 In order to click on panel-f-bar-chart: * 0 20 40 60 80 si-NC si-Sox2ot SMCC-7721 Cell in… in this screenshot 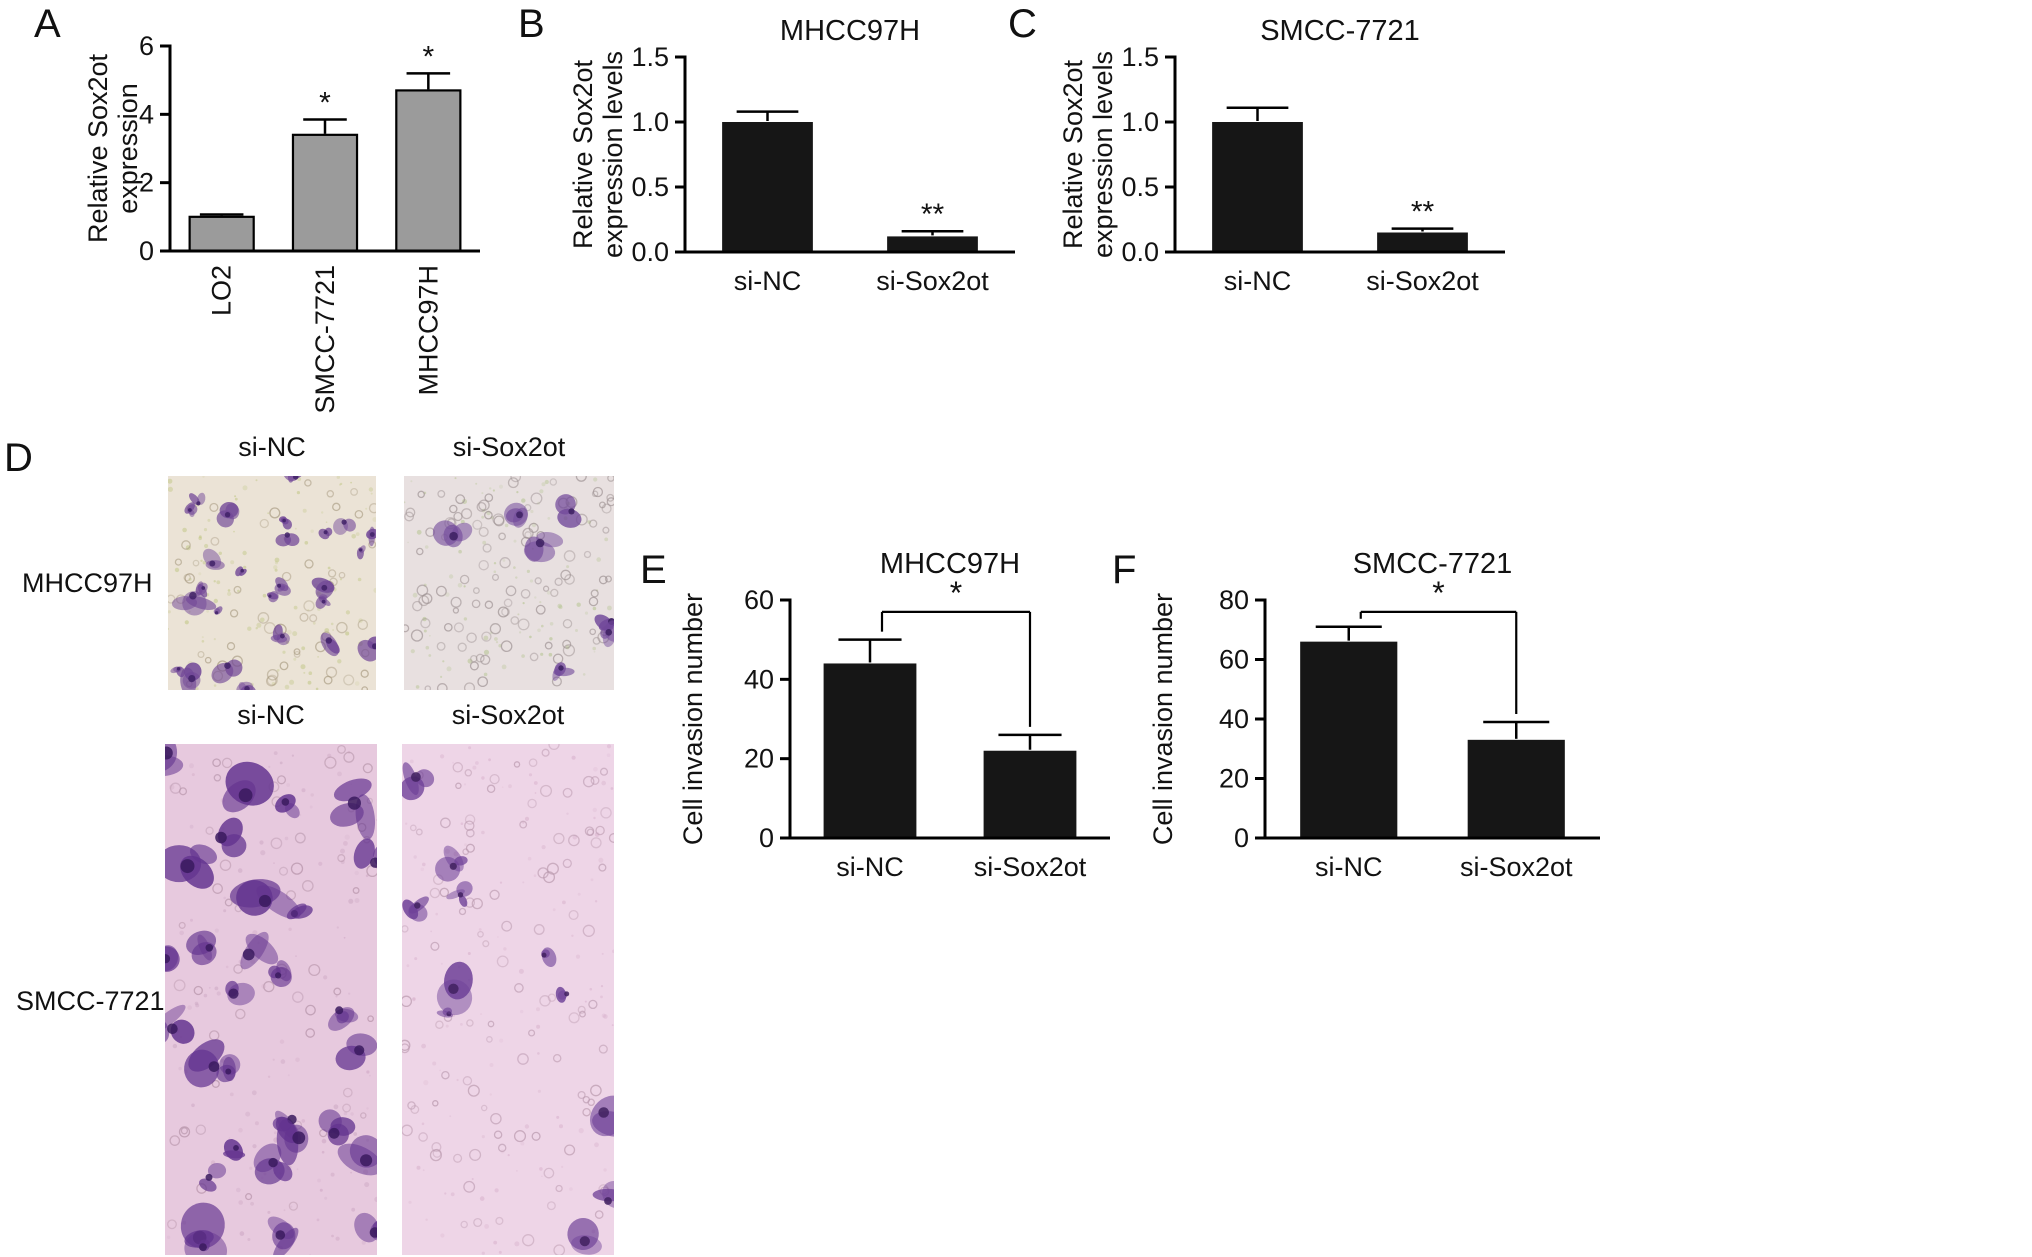, I will do `click(1390, 715)`.